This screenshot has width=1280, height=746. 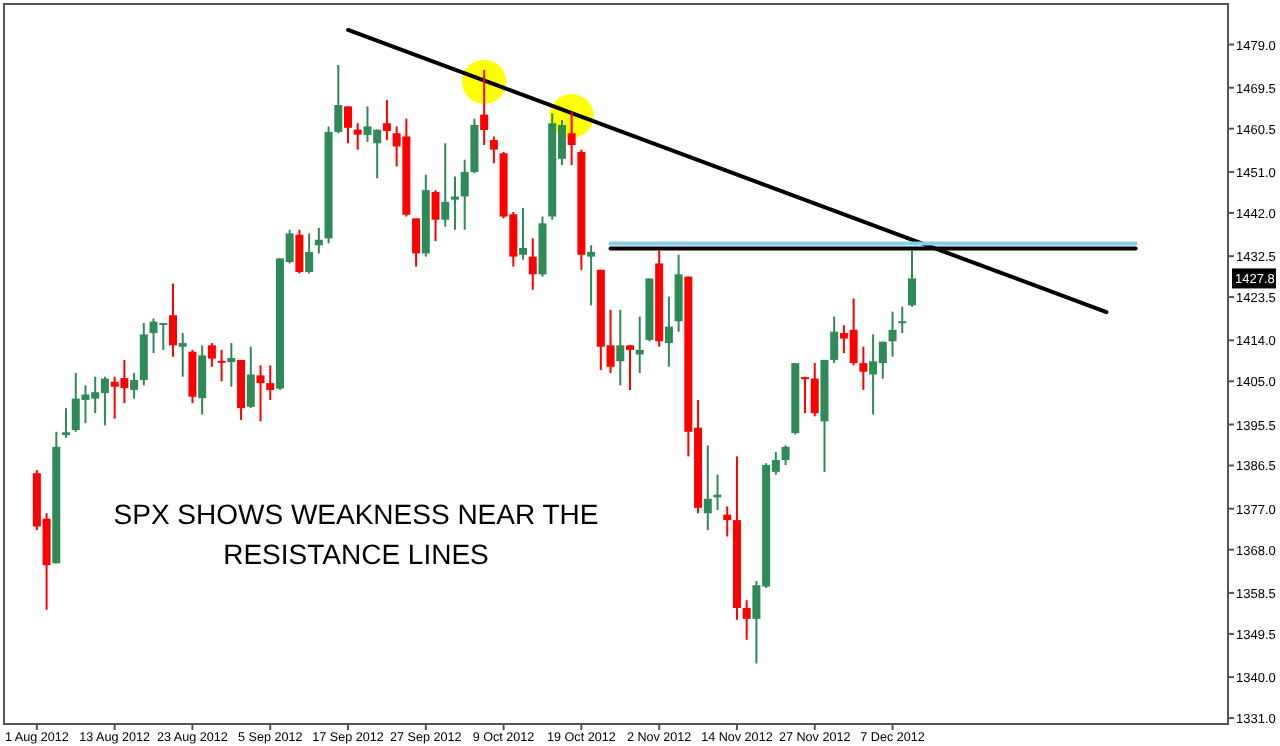 I want to click on annotation: SPX SHOWS WEAKNESS NEAR THE RESISTANCE LINES, so click(x=356, y=534).